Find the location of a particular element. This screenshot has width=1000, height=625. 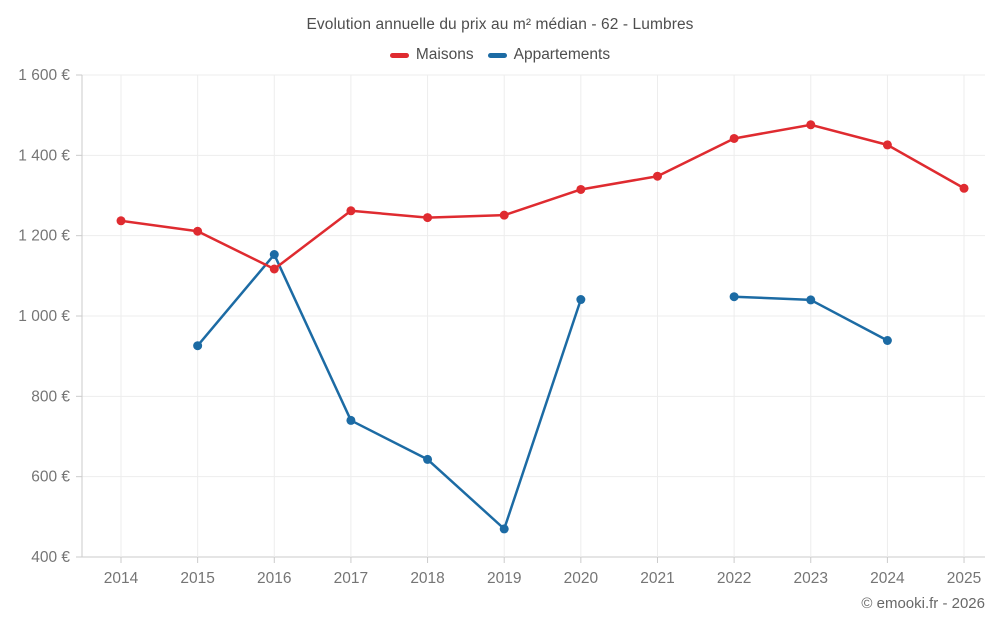

data-point-maisons-2020 is located at coordinates (581, 189).